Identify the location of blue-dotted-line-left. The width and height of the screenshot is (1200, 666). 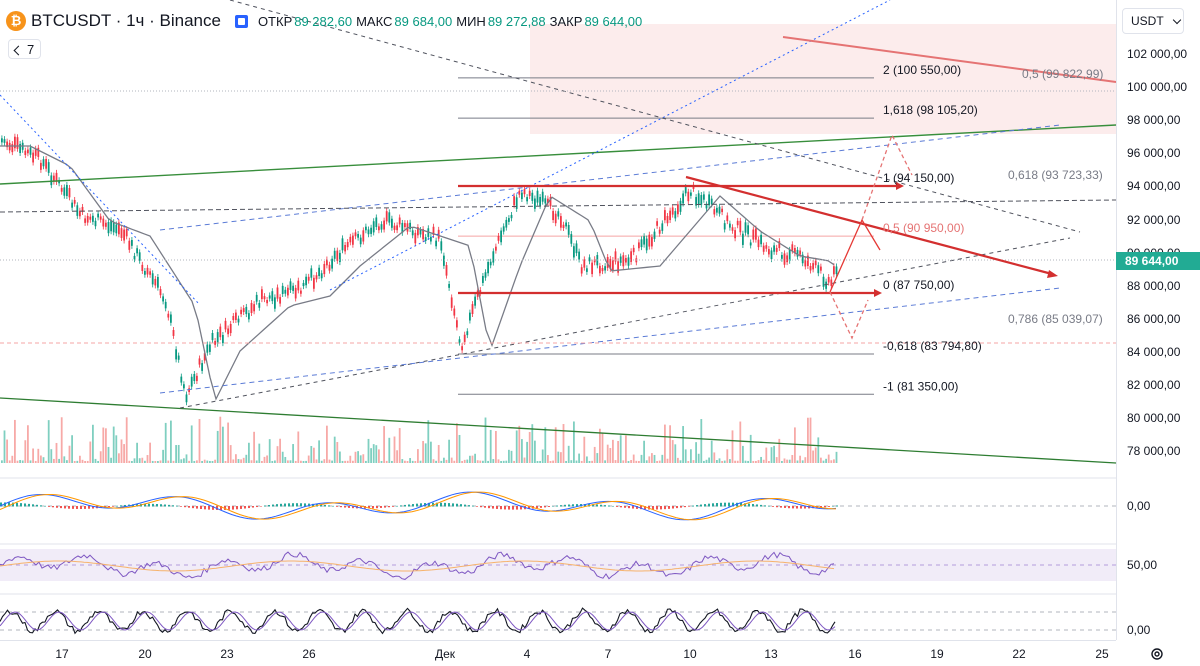
(100, 200).